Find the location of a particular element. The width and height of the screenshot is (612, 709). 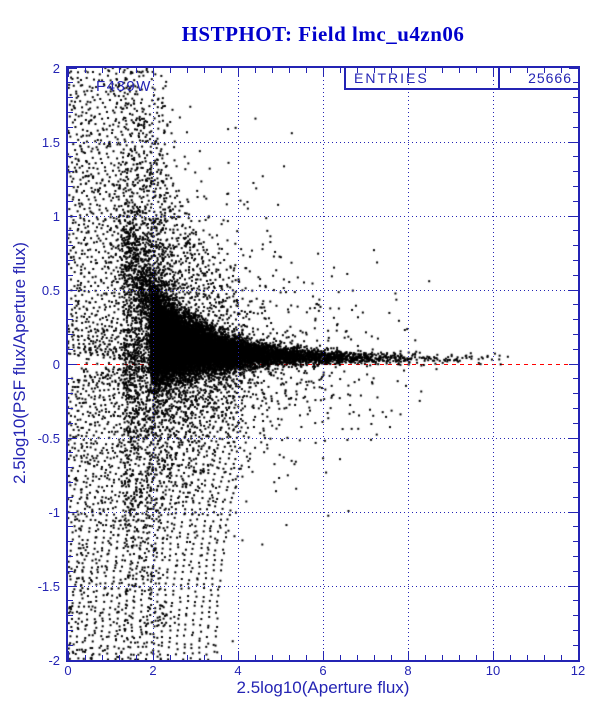

y-tick-label: -2 is located at coordinates (54, 660).